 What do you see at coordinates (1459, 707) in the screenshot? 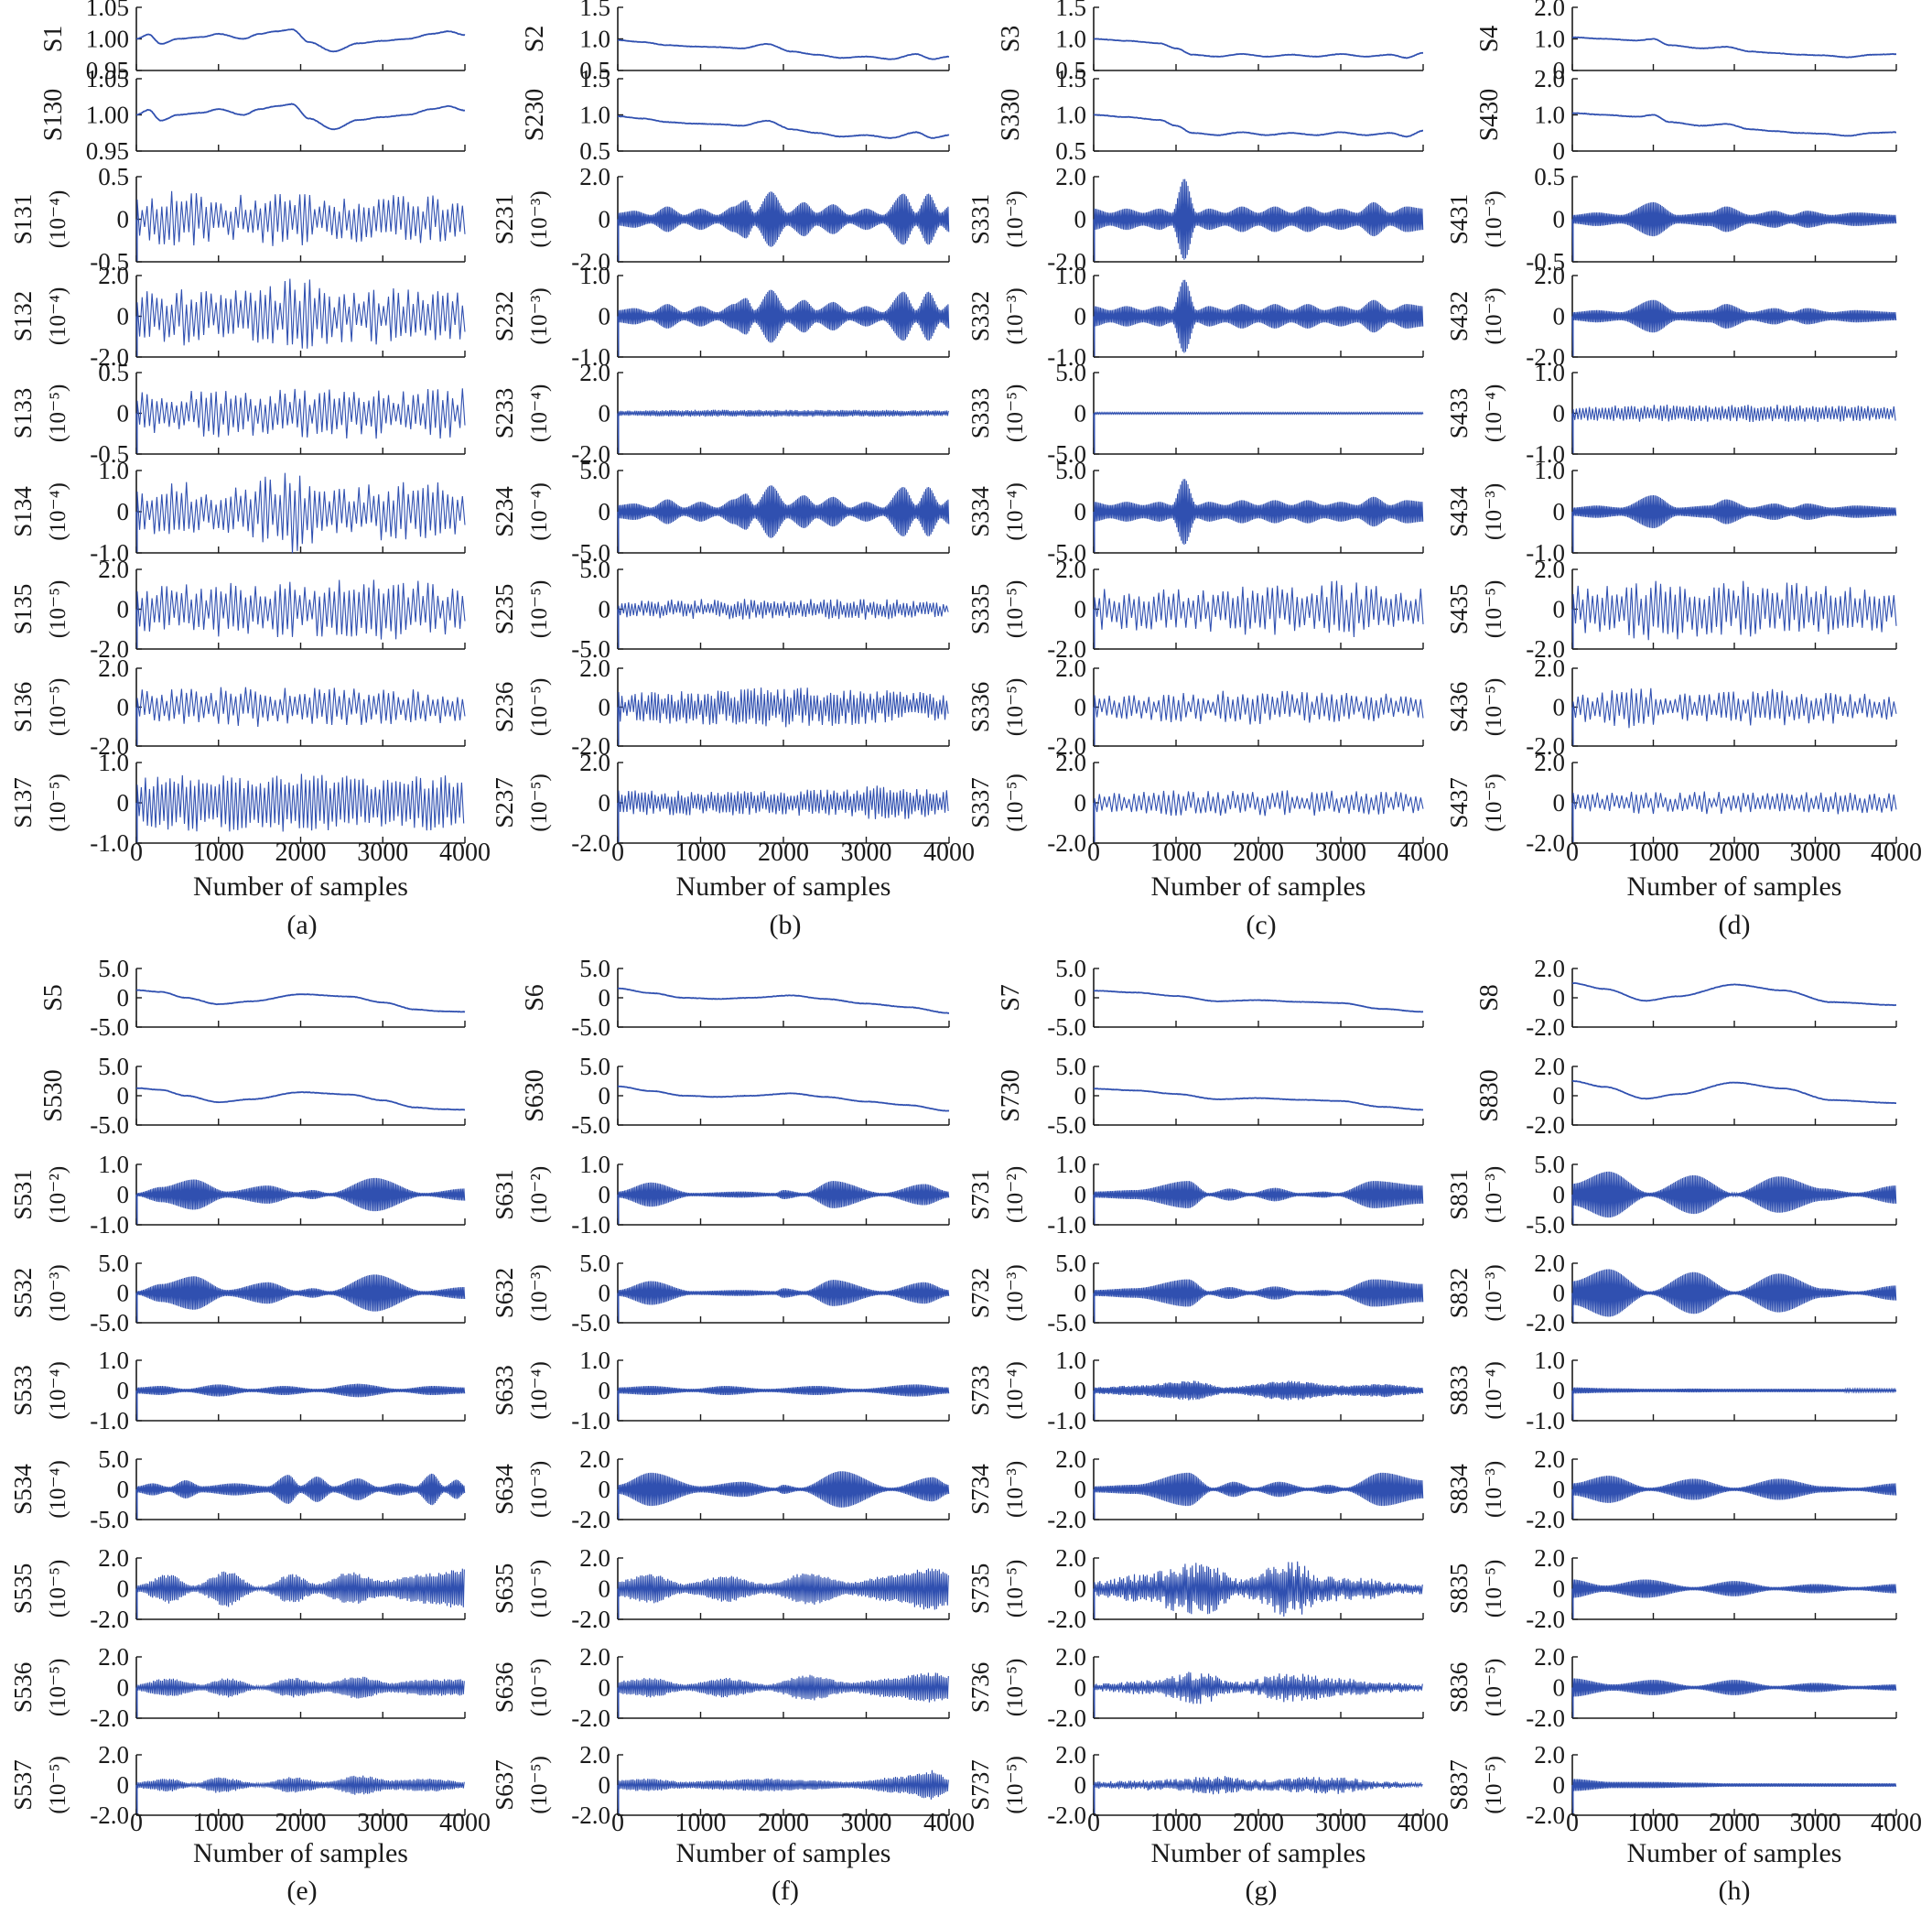
I see `series-name: S436` at bounding box center [1459, 707].